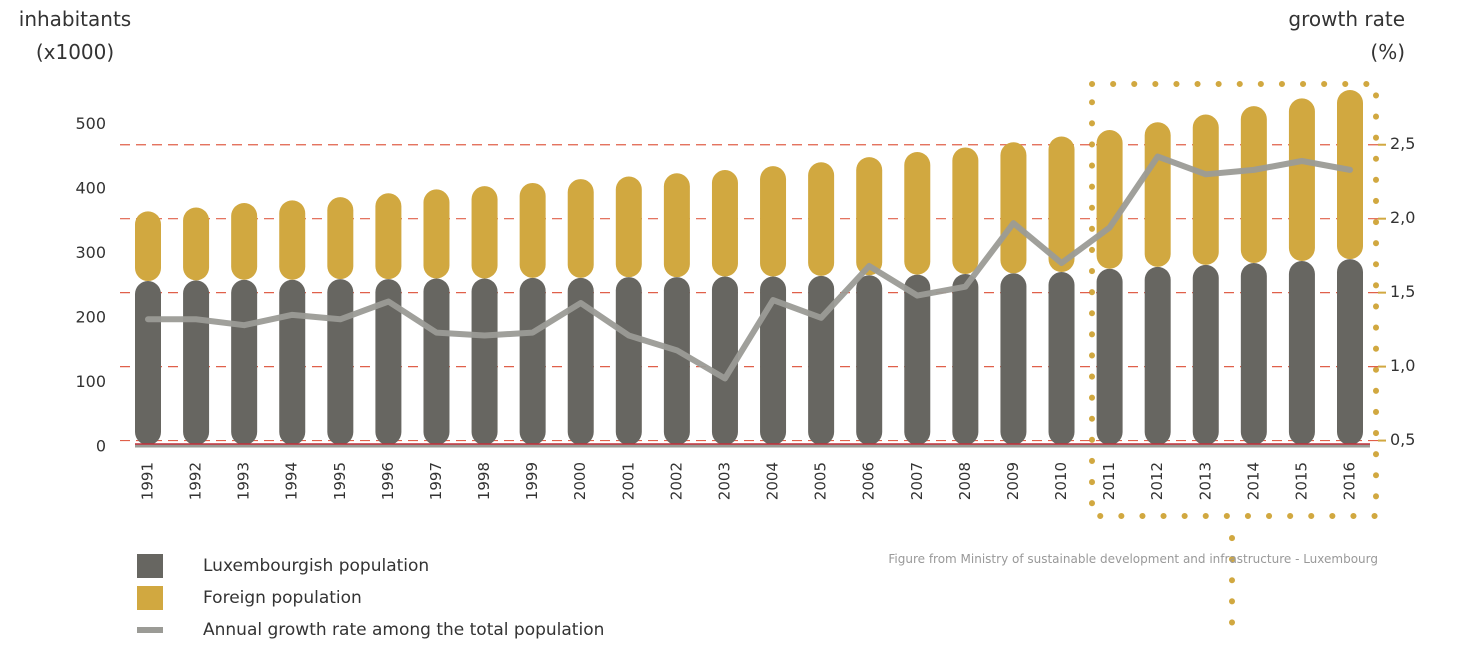 The height and width of the screenshot is (647, 1471). Describe the element at coordinates (292, 481) in the screenshot. I see `x-tick-label: 1994` at that location.